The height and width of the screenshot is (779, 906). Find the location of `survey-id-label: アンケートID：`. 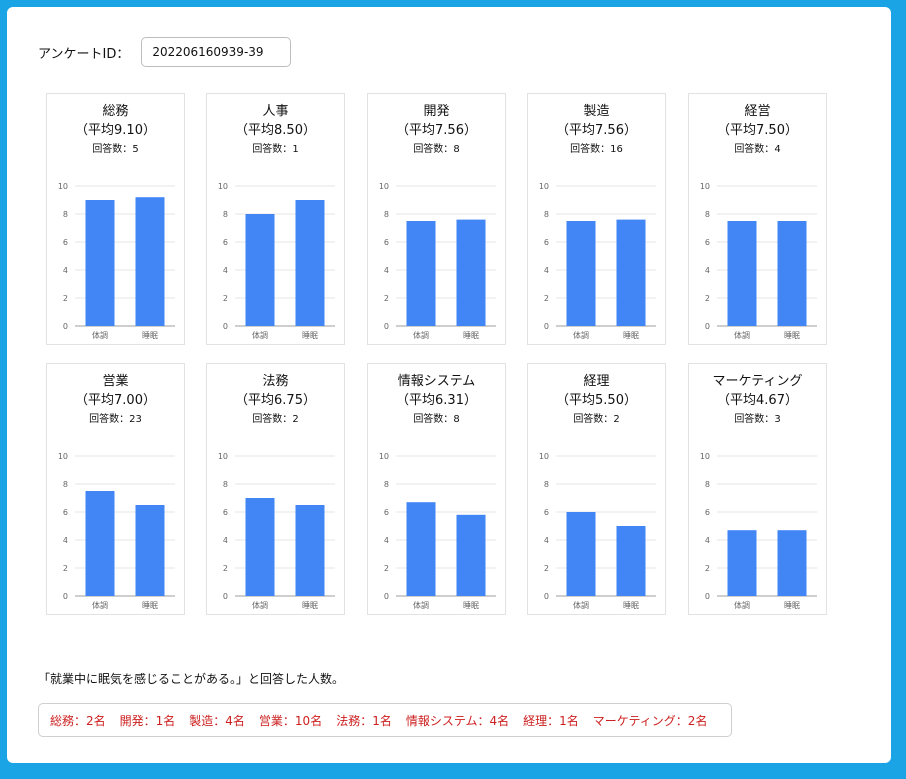

survey-id-label: アンケートID： is located at coordinates (84, 54).